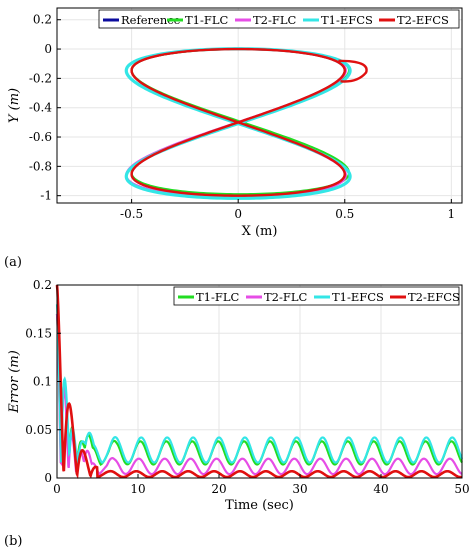 The image size is (470, 550). Describe the element at coordinates (423, 20) in the screenshot. I see `trajectory-legend-label: T2-EFCS` at that location.